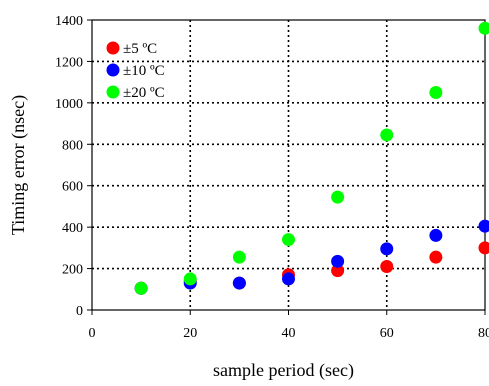 This screenshot has height=386, width=489. I want to click on y-axis-label: Timing error (nsec), so click(18, 165).